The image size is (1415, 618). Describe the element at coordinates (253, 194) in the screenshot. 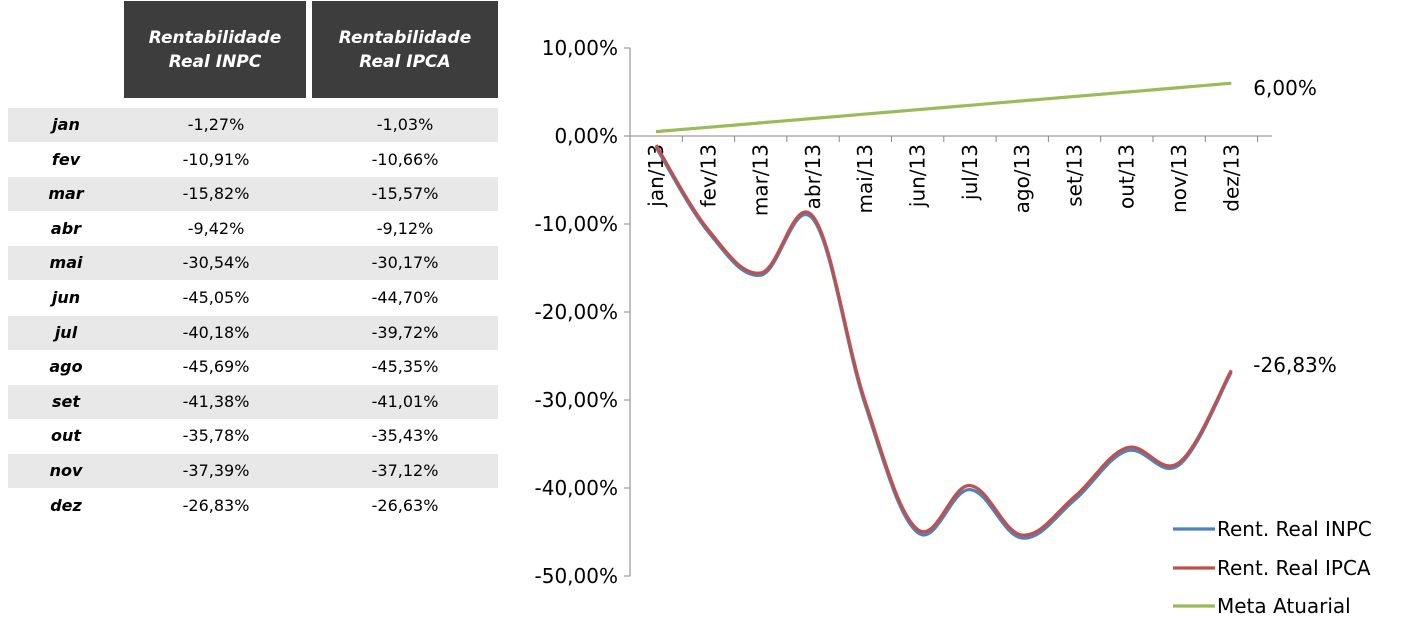

I see `table-row: mar -15,82% -15,57%` at that location.